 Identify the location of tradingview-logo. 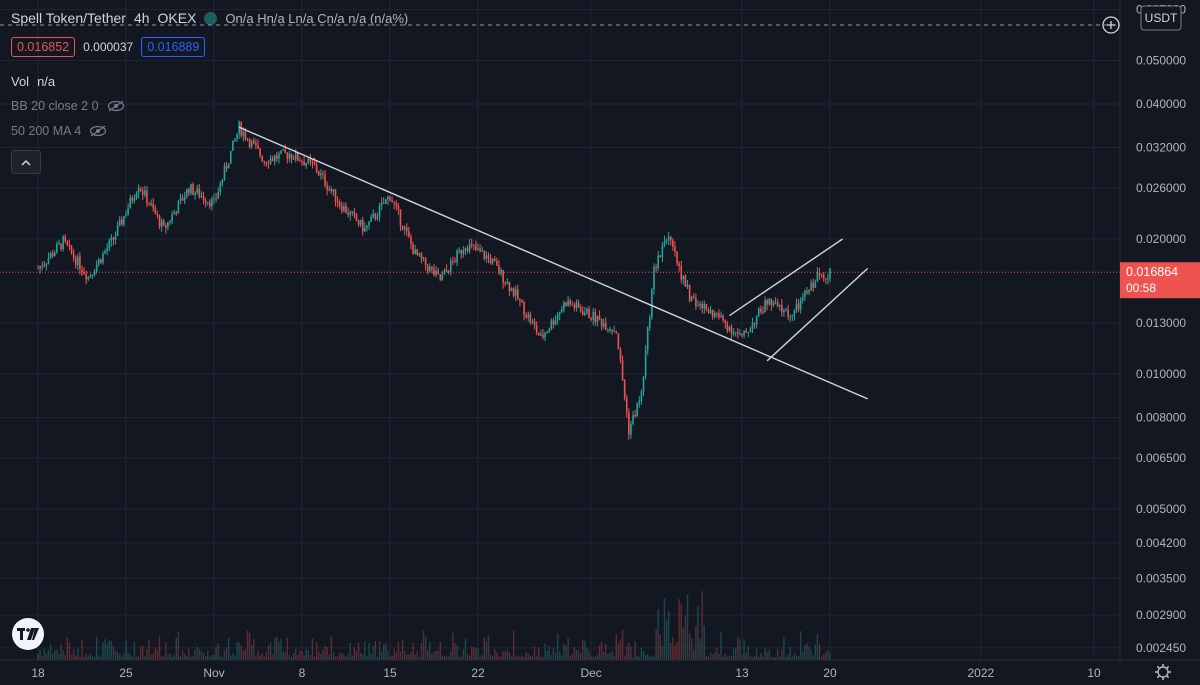
(28, 634).